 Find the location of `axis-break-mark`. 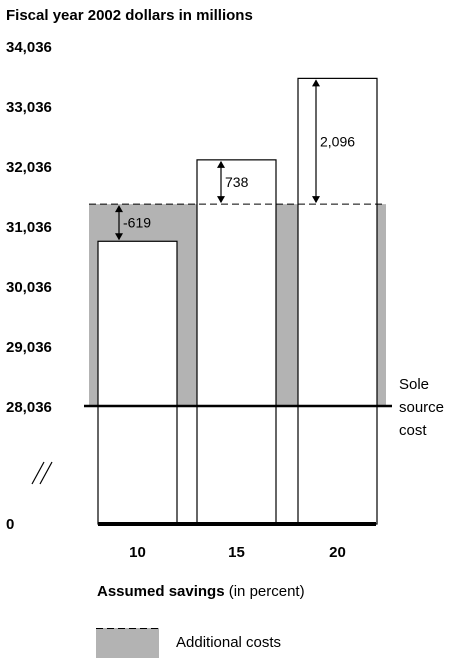

axis-break-mark is located at coordinates (42, 473).